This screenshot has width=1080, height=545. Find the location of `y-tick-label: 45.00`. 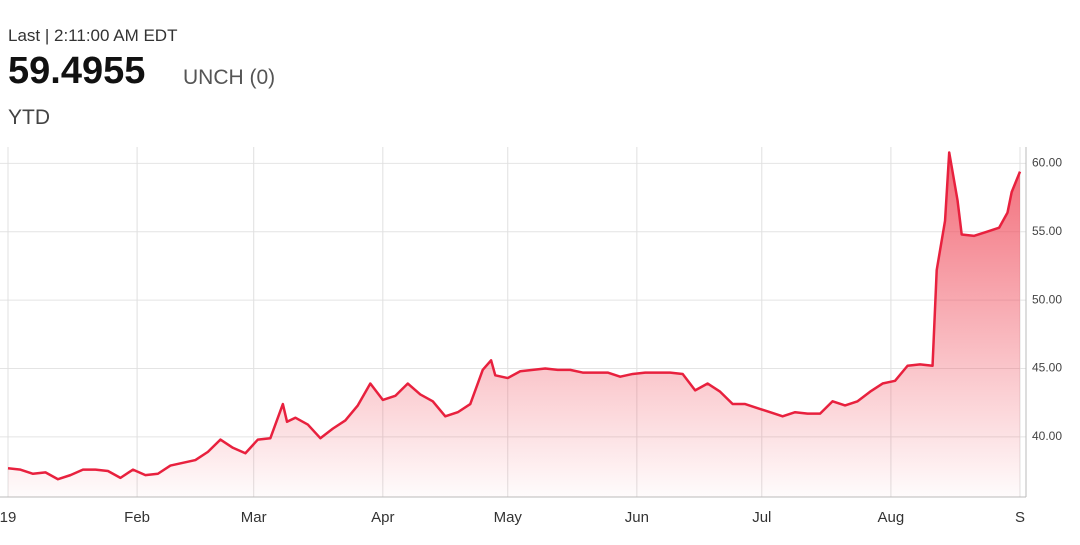

y-tick-label: 45.00 is located at coordinates (1047, 368).